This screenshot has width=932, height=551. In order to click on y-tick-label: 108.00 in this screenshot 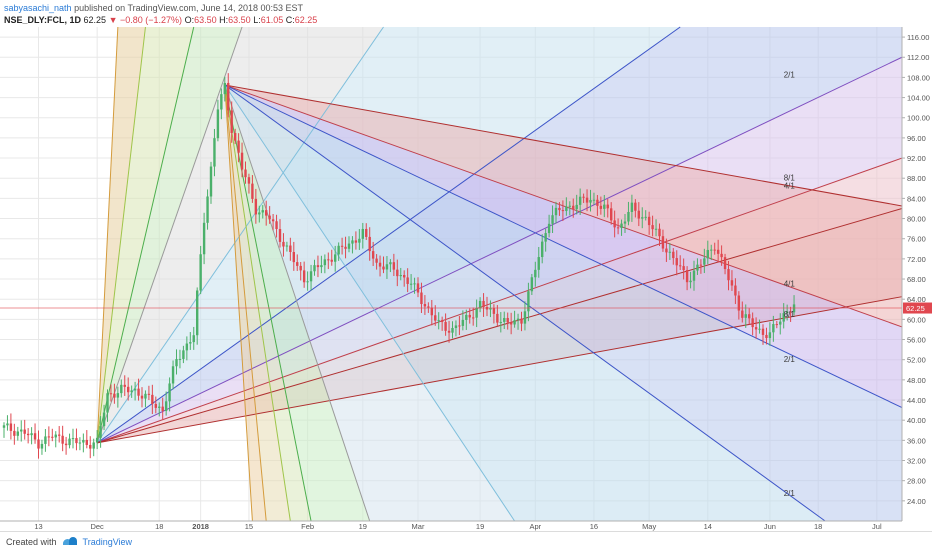, I will do `click(918, 77)`.